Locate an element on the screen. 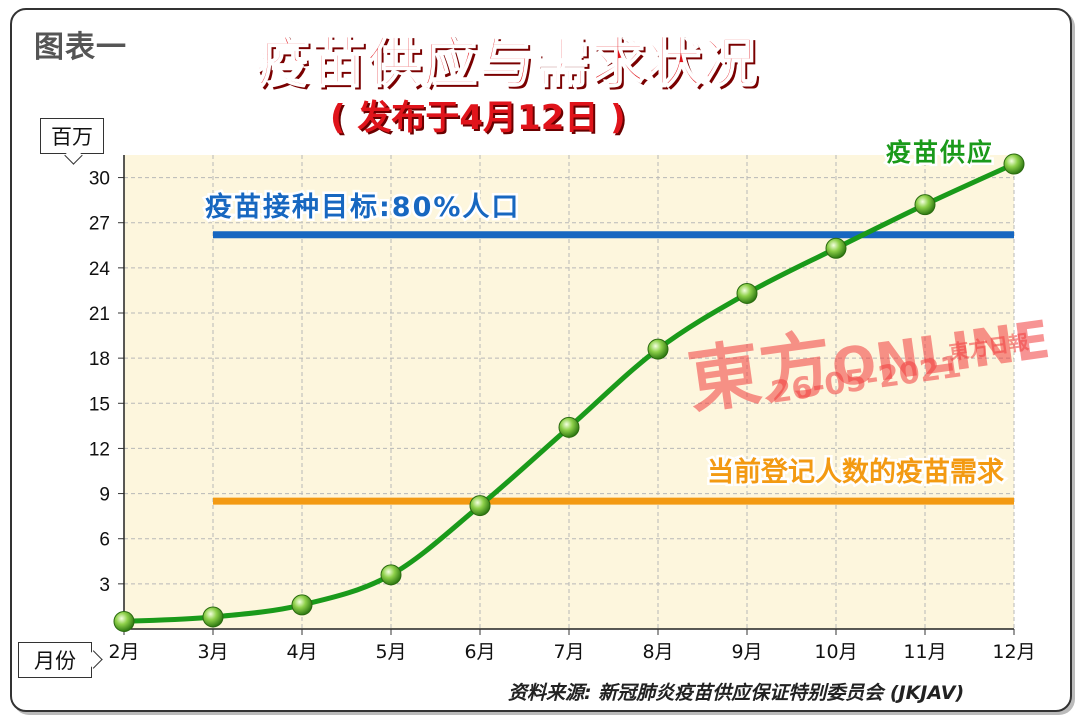 This screenshot has height=719, width=1080. y-tick-label: 12 is located at coordinates (99, 449).